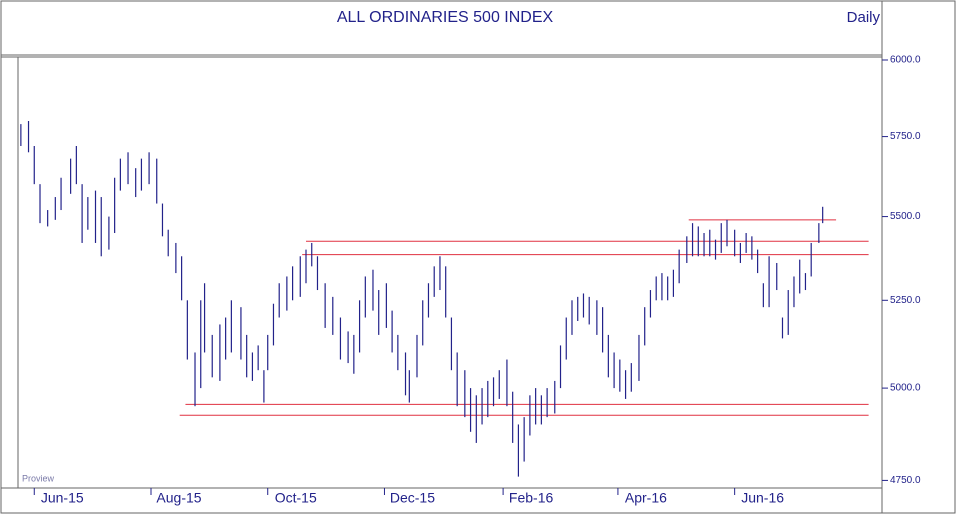  Describe the element at coordinates (445, 17) in the screenshot. I see `chart-title: ALL ORDINARIES 500 INDEX` at that location.